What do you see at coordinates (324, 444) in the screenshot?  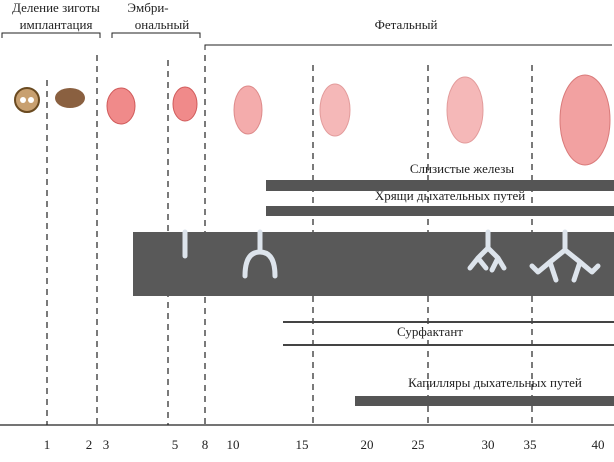 I see `axis-ticks: 1 2 3 5 8 10 15 20 25 30 35 40` at bounding box center [324, 444].